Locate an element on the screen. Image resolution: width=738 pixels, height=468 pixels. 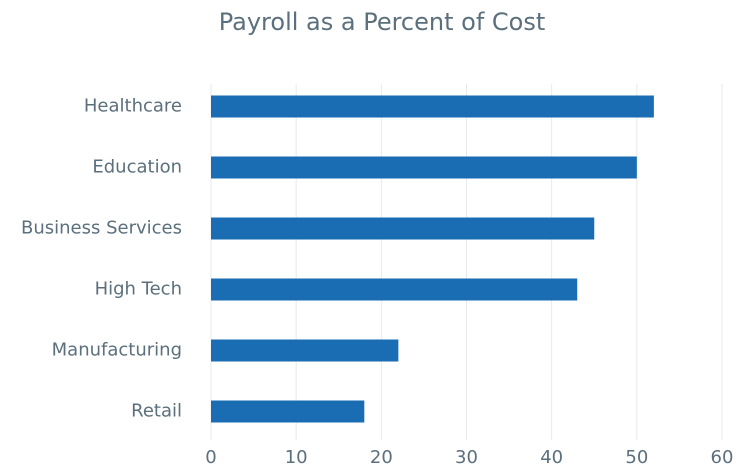
x-tick-label: 30 is located at coordinates (466, 457).